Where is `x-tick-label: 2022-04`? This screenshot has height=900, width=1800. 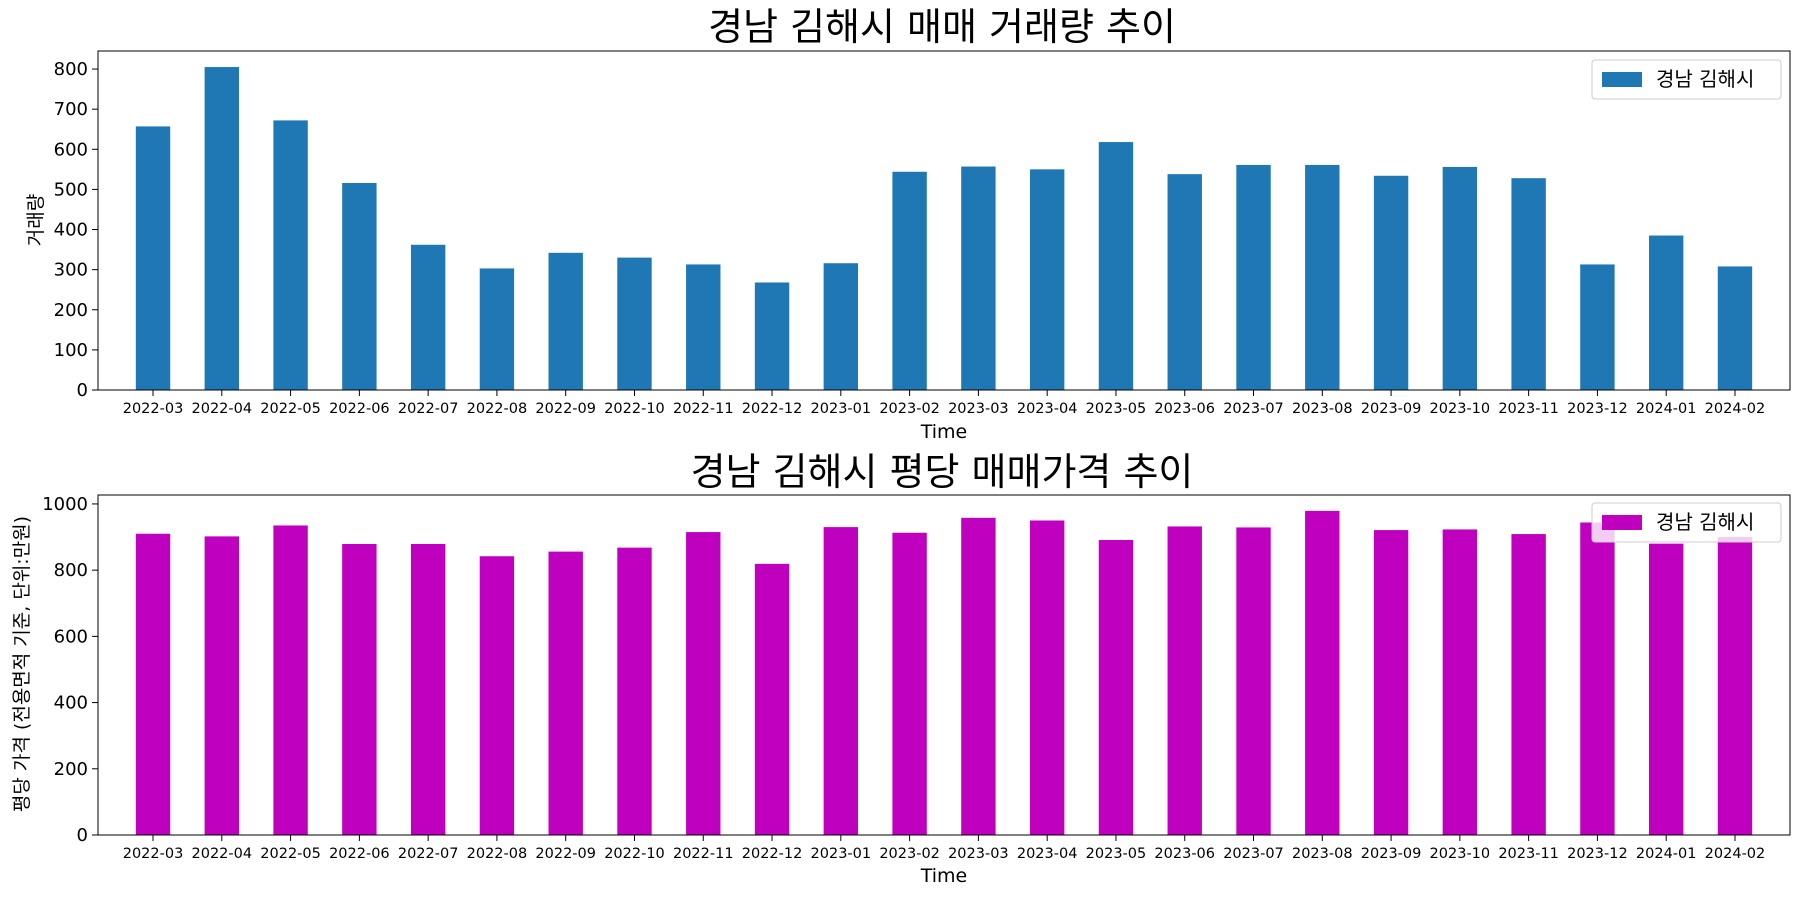
x-tick-label: 2022-04 is located at coordinates (222, 409).